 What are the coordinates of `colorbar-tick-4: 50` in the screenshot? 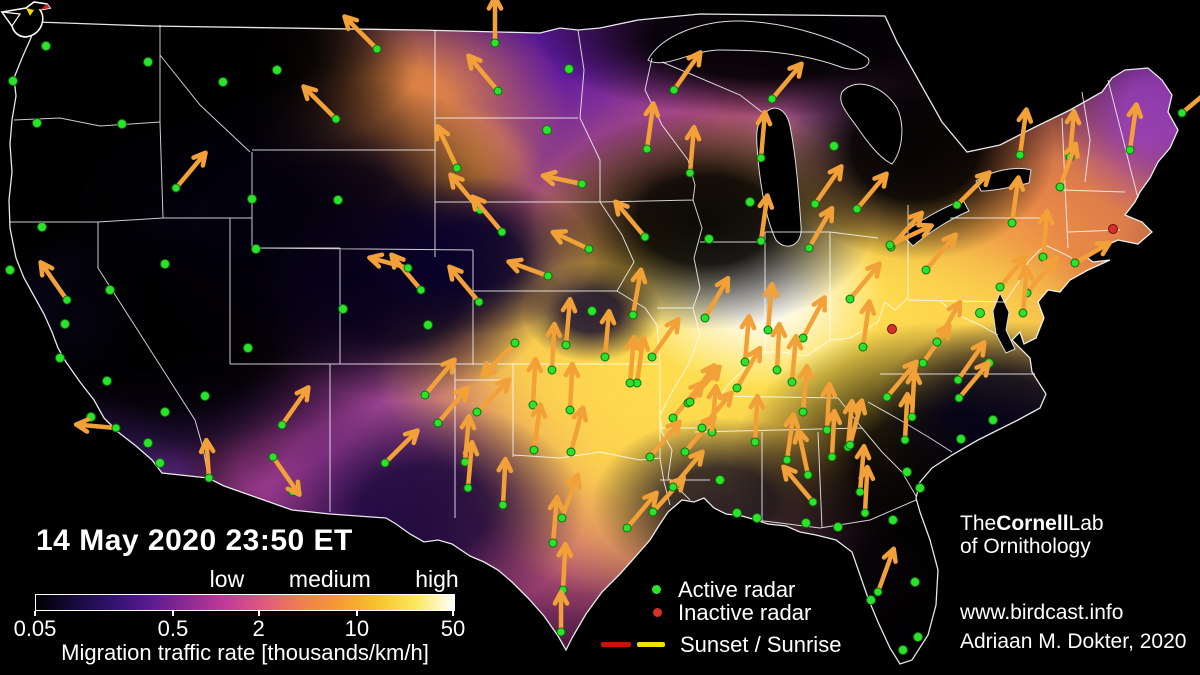 It's located at (453, 628).